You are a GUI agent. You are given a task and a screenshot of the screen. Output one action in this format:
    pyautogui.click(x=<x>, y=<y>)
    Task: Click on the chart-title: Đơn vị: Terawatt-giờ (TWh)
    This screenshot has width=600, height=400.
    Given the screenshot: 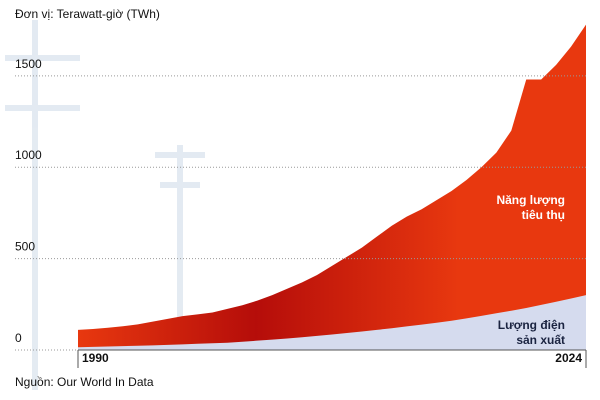 What is the action you would take?
    pyautogui.click(x=87, y=14)
    